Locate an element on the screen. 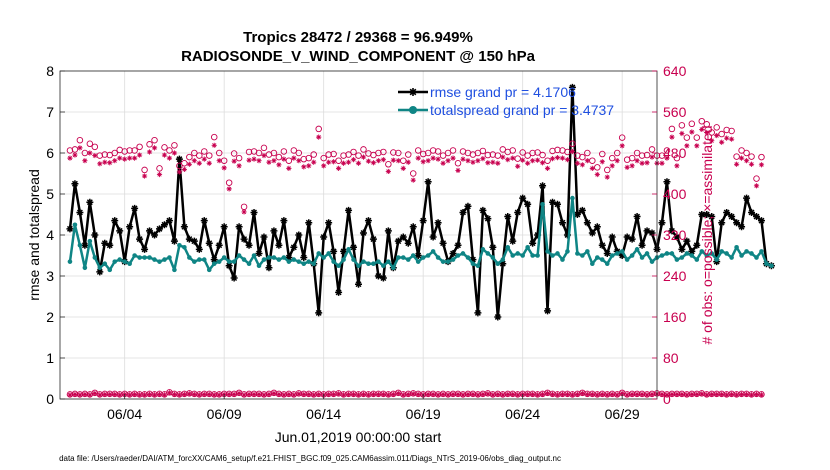  y-tick-label: 0 is located at coordinates (50, 399).